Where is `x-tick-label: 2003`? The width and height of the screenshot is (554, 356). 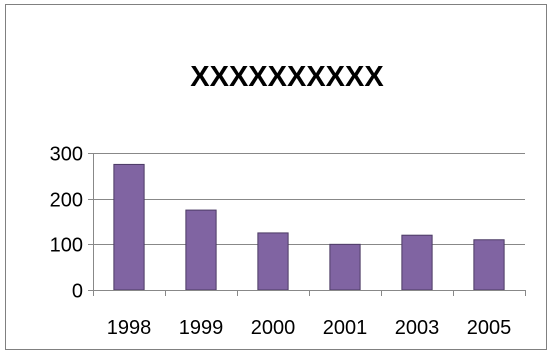 x-tick-label: 2003 is located at coordinates (417, 328).